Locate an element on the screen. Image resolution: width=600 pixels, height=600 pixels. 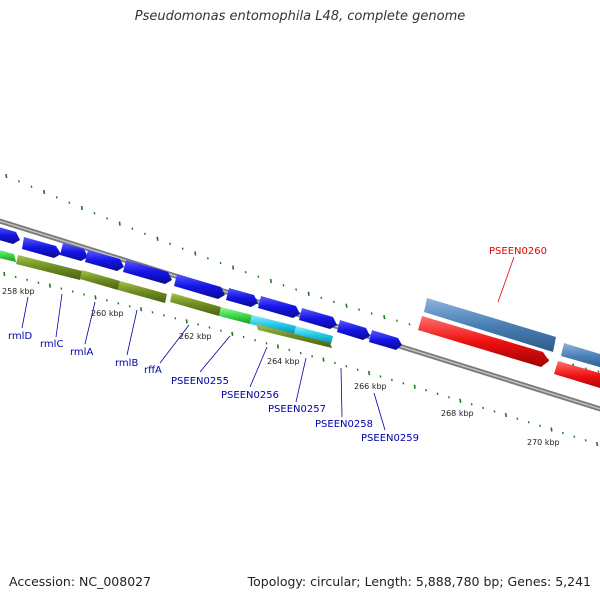
gene-reverse-rmlA is located at coordinates (142, 292).